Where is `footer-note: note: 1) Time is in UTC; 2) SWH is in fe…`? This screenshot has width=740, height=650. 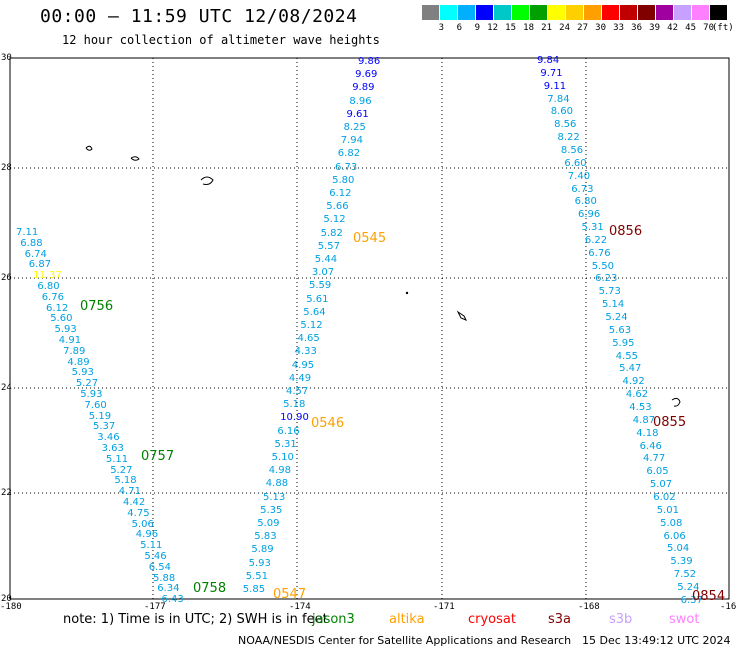
footer-note: note: 1) Time is in UTC; 2) SWH is in fe… is located at coordinates (195, 619).